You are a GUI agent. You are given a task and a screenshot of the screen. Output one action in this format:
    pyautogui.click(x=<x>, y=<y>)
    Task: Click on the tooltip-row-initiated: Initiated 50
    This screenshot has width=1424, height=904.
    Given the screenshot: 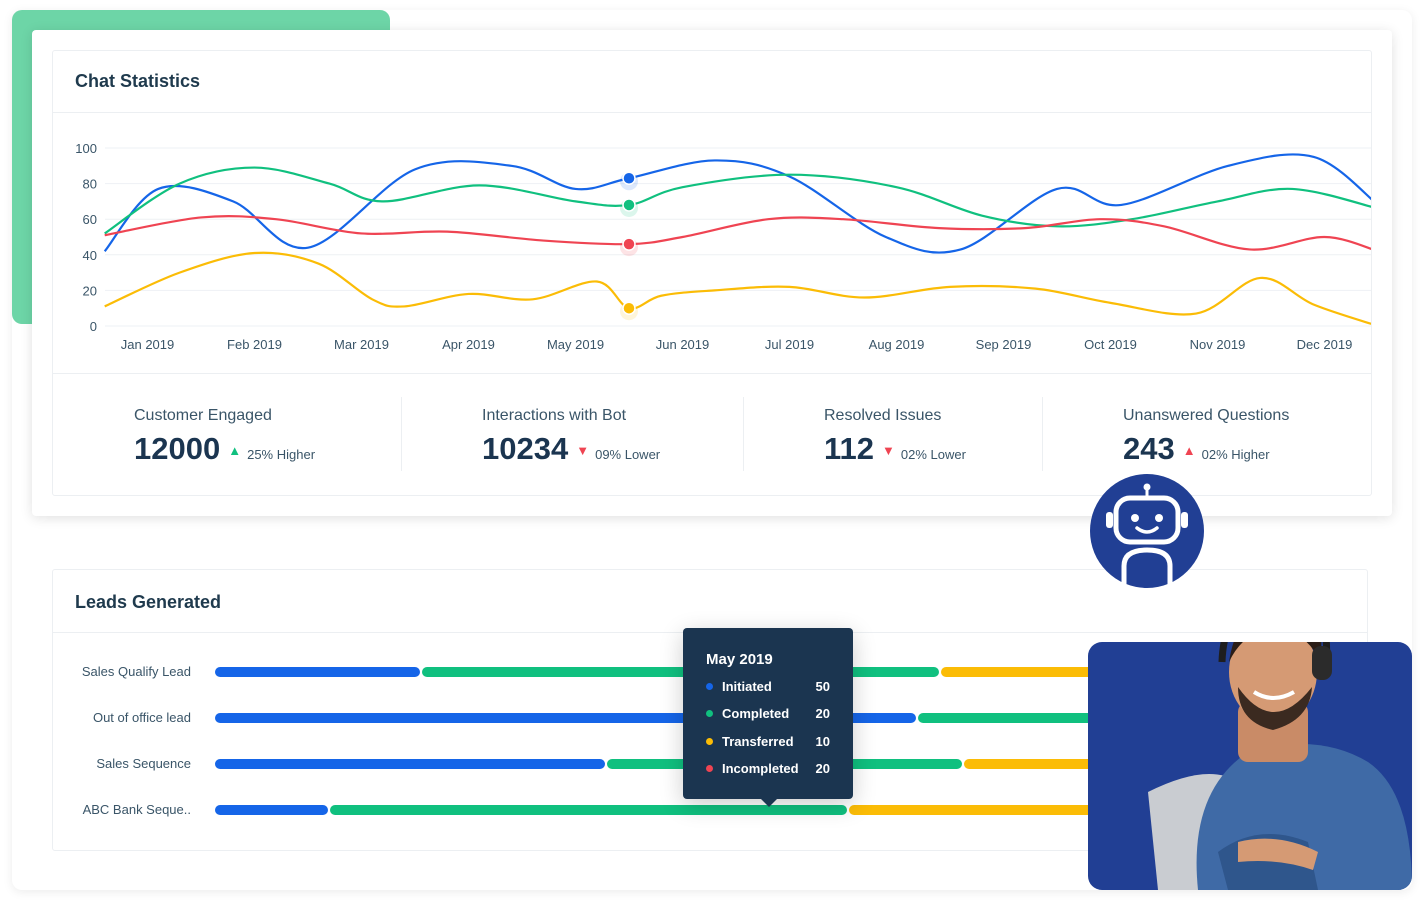 What is the action you would take?
    pyautogui.click(x=768, y=686)
    